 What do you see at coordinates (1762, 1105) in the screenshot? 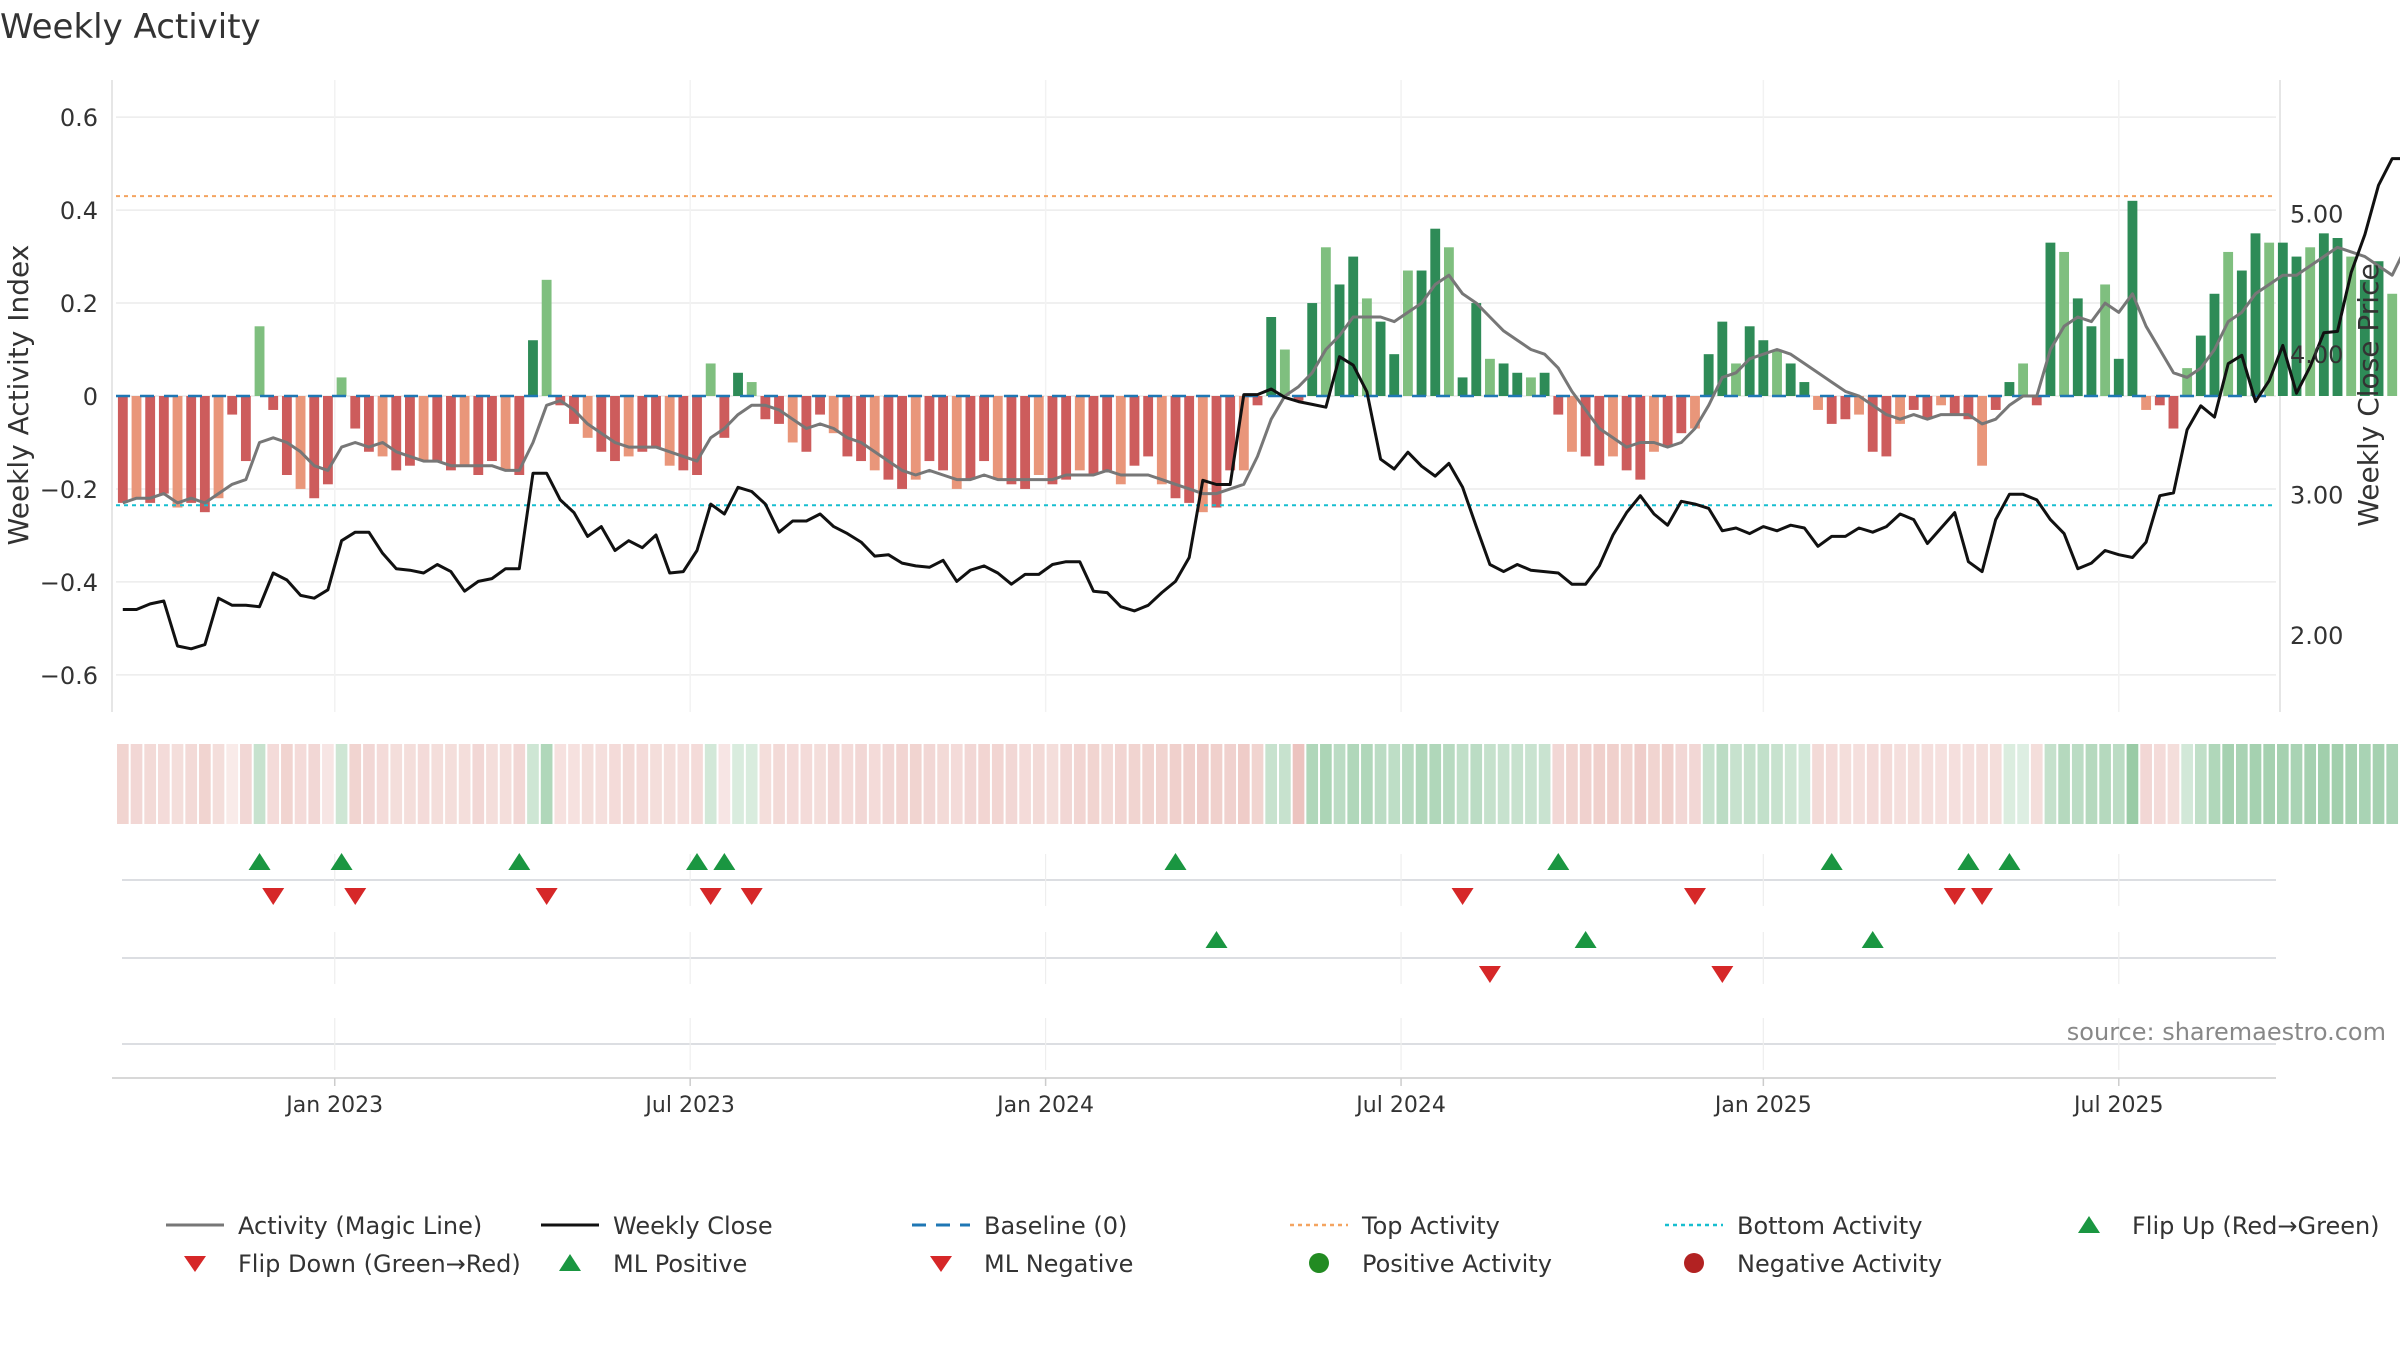
I see `x-tick-label: Jan 2025` at bounding box center [1762, 1105].